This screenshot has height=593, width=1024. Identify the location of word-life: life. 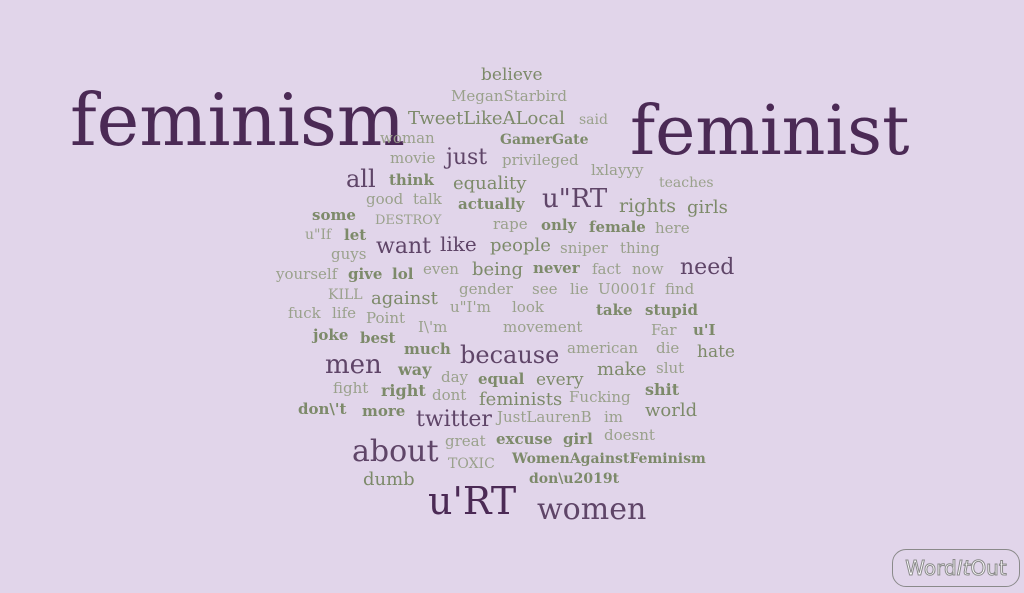
(344, 313).